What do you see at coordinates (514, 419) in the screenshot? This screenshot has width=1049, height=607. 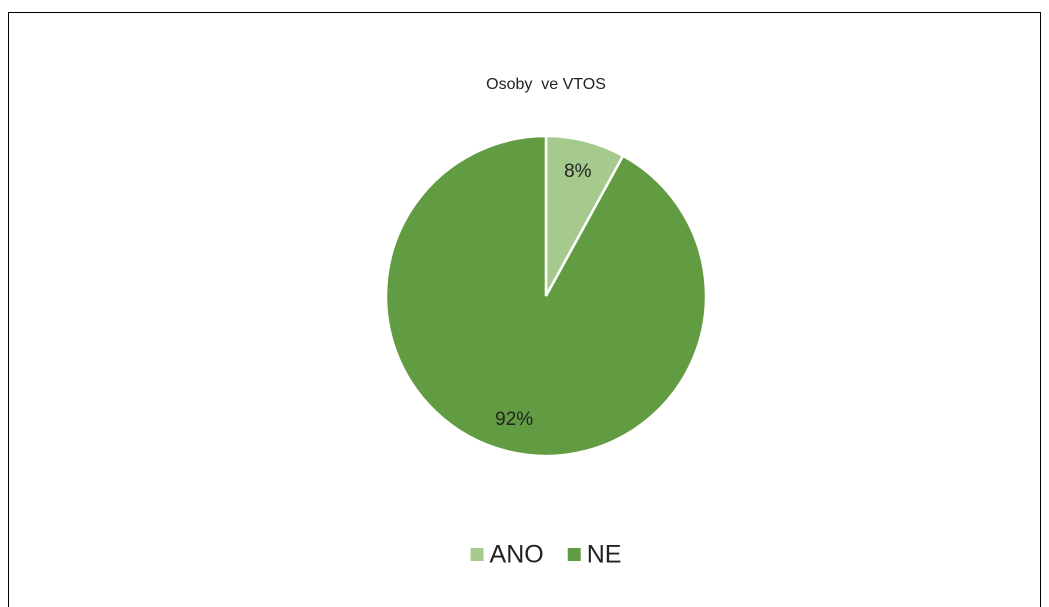 I see `value-label: 92%` at bounding box center [514, 419].